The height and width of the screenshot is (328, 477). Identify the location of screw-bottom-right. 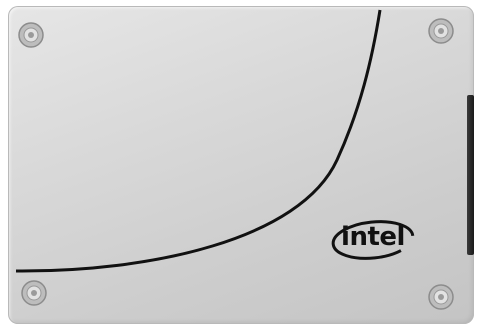
(441, 297).